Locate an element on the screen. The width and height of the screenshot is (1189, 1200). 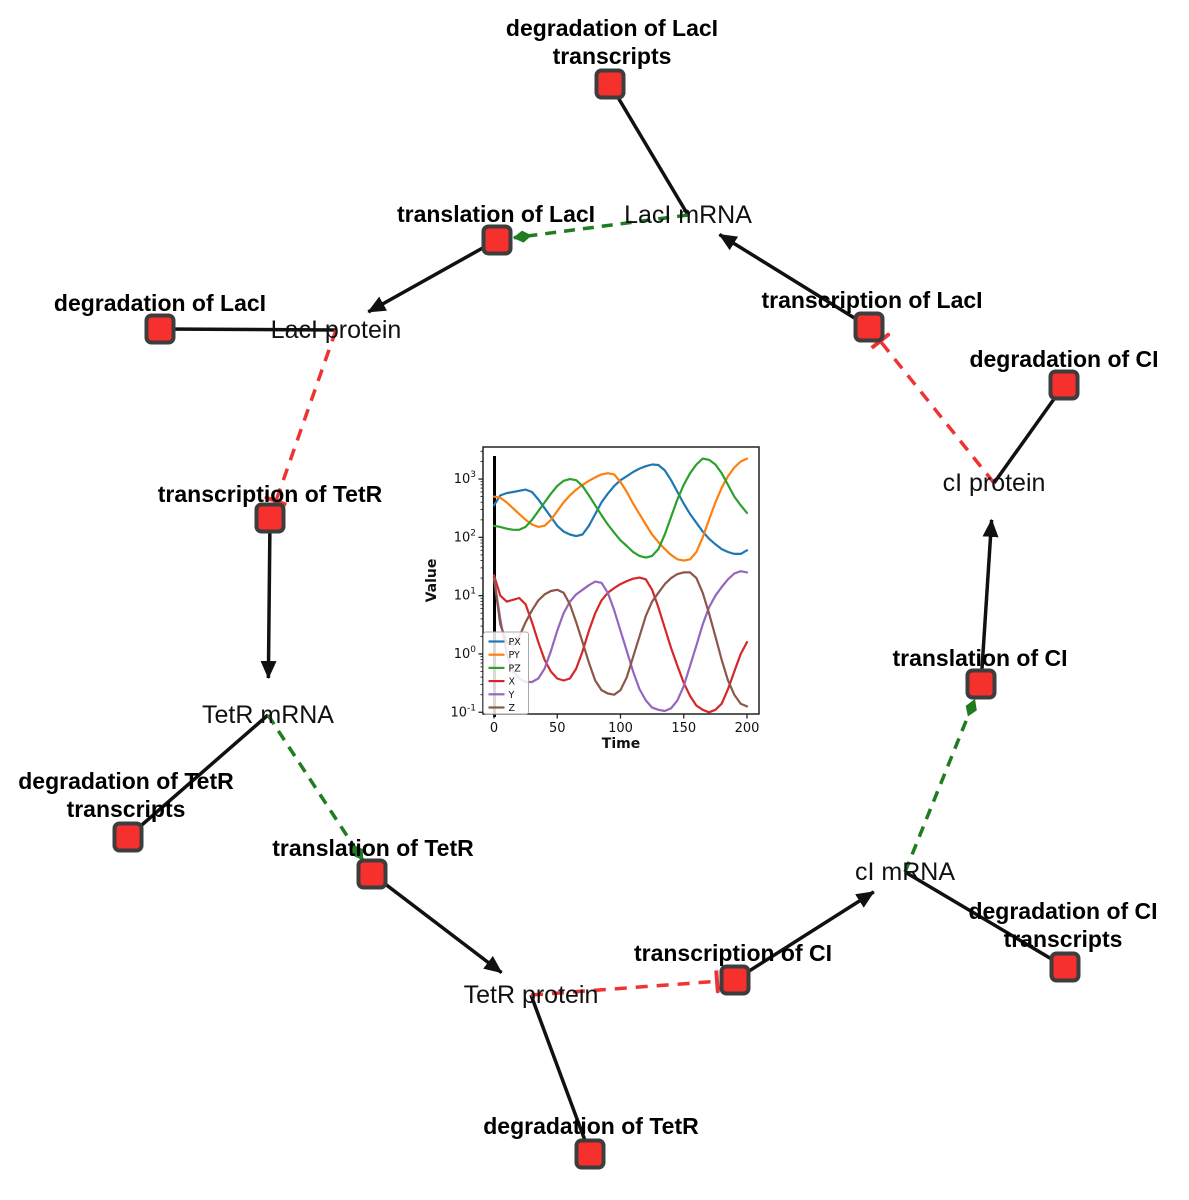
plot-series-pz-line is located at coordinates (620, 508).